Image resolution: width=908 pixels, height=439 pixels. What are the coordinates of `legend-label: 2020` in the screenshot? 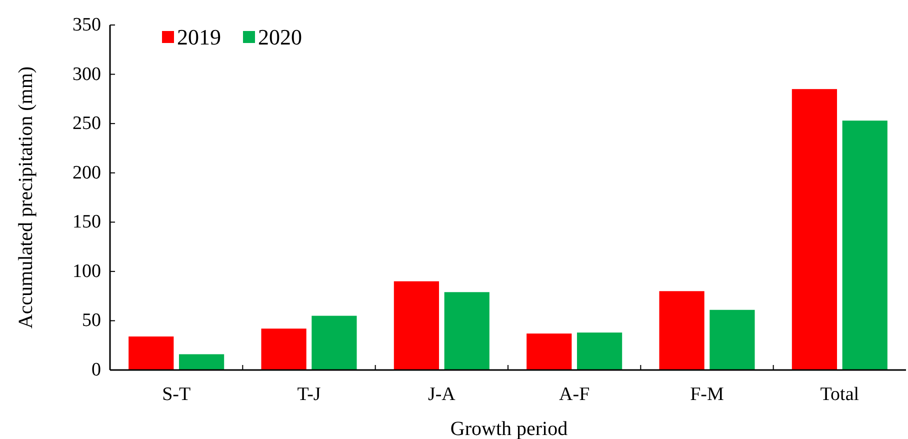 It's located at (280, 37).